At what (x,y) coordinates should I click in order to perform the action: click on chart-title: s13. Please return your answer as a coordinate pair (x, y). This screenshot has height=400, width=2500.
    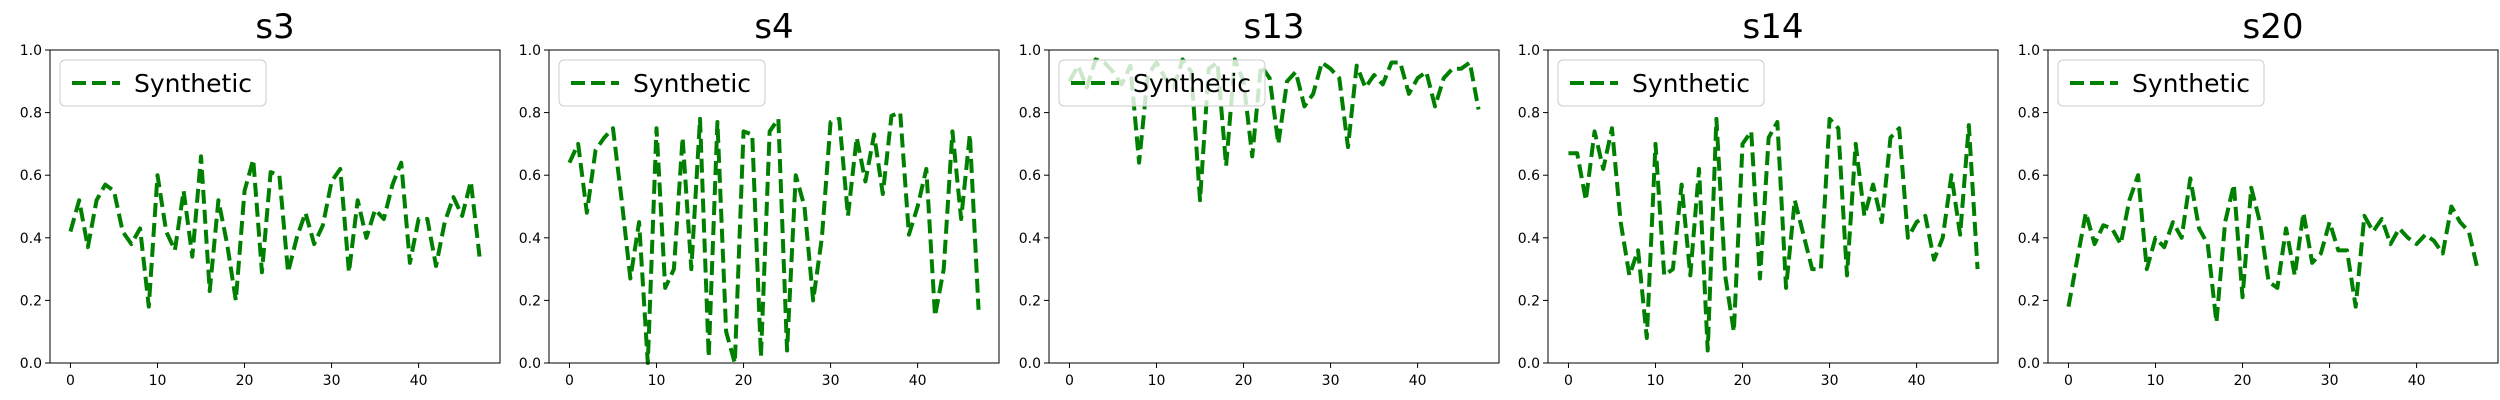
    Looking at the image, I should click on (1274, 27).